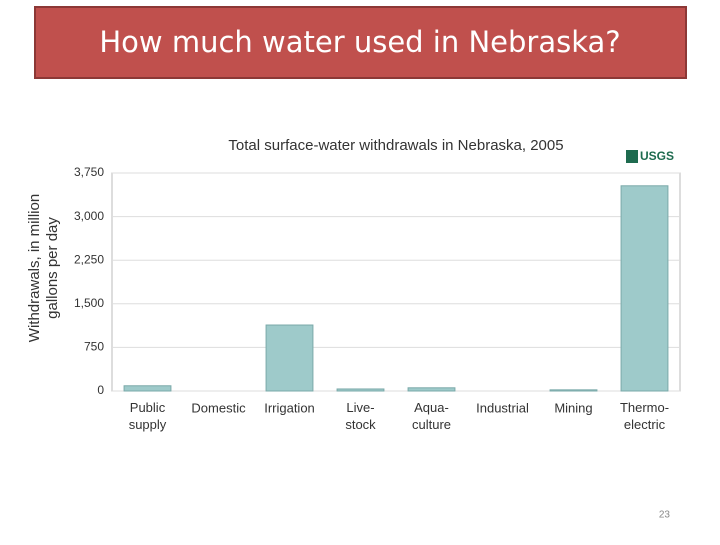 This screenshot has height=545, width=720. What do you see at coordinates (34, 268) in the screenshot?
I see `y-axis-label: Withdrawals, in million` at bounding box center [34, 268].